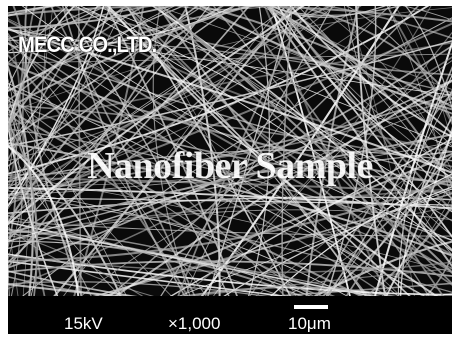 Image resolution: width=460 pixels, height=340 pixels. Describe the element at coordinates (230, 315) in the screenshot. I see `info-bar: 15kV ×1,000 10μm` at that location.